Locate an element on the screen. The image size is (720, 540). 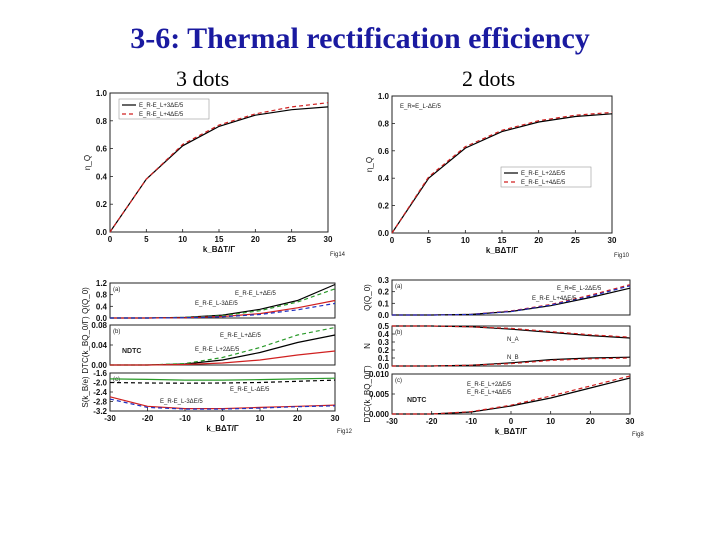
y-tick-label: 1.0 is located at coordinates (384, 96).